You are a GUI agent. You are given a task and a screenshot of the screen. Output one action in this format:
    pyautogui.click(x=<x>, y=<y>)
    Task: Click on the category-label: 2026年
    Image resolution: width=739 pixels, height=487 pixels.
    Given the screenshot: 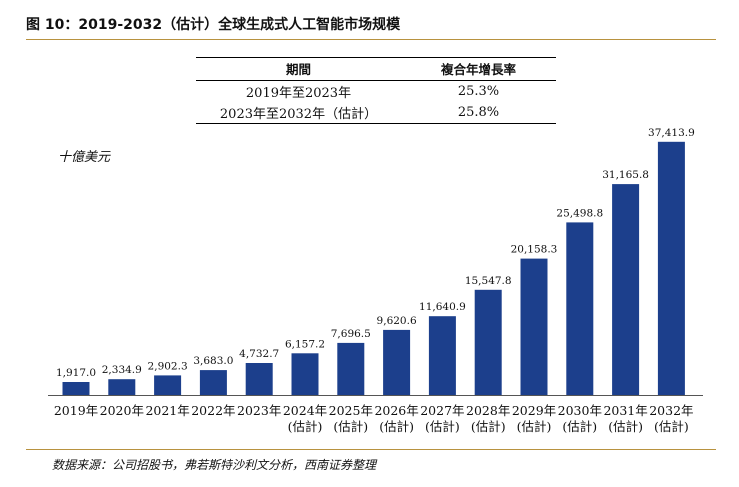 What is the action you would take?
    pyautogui.click(x=396, y=410)
    